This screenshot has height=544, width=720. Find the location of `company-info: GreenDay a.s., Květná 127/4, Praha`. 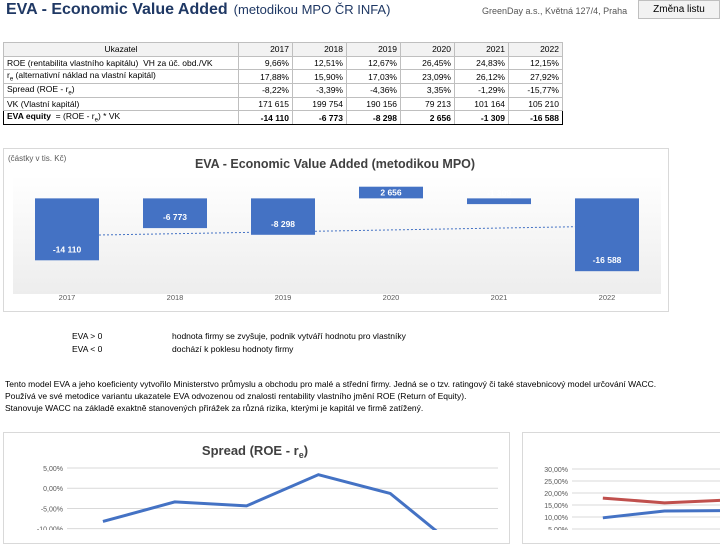

company-info: GreenDay a.s., Květná 127/4, Praha is located at coordinates (555, 11).